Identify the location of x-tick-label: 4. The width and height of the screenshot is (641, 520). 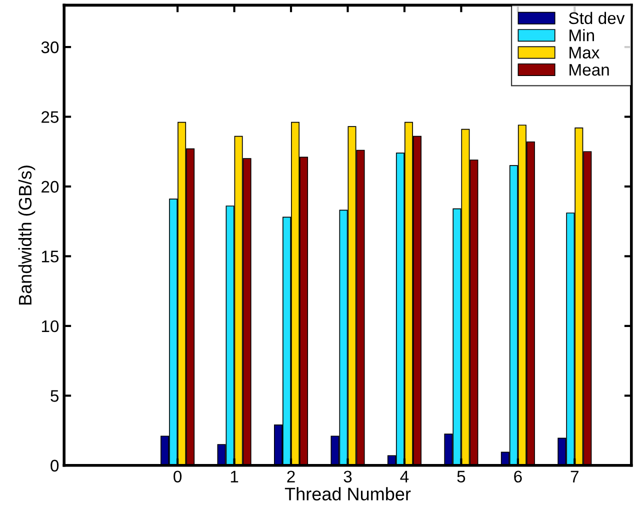
(404, 476).